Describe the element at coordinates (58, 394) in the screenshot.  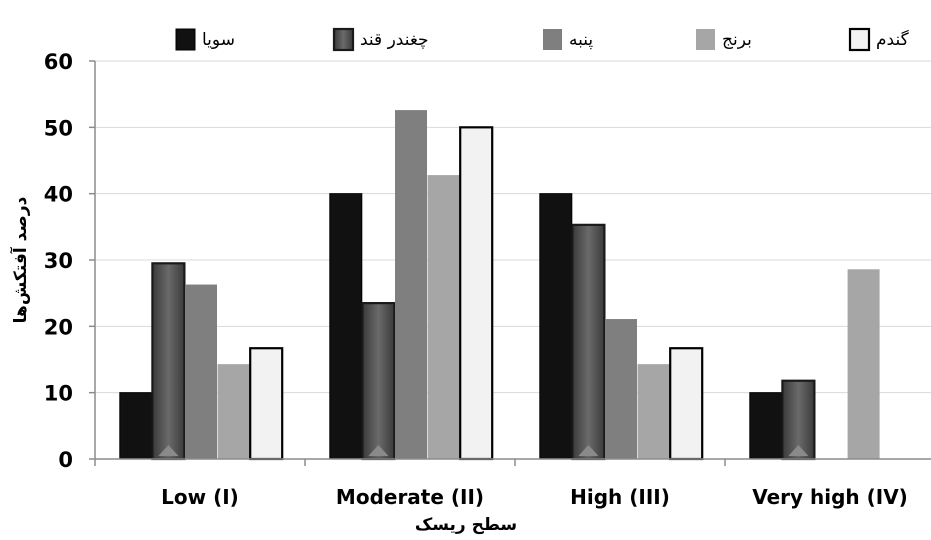
I see `y-tick-label: 10` at that location.